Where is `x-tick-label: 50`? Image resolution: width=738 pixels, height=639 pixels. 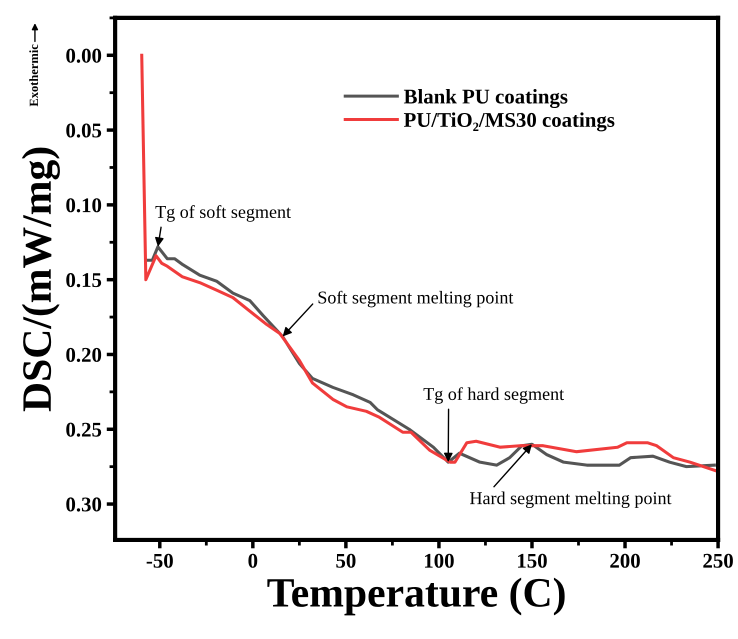
x-tick-label: 50 is located at coordinates (346, 561).